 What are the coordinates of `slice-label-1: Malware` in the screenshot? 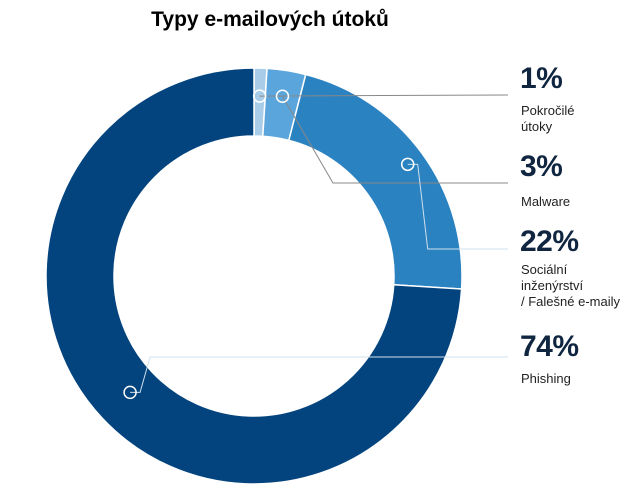 It's located at (546, 201).